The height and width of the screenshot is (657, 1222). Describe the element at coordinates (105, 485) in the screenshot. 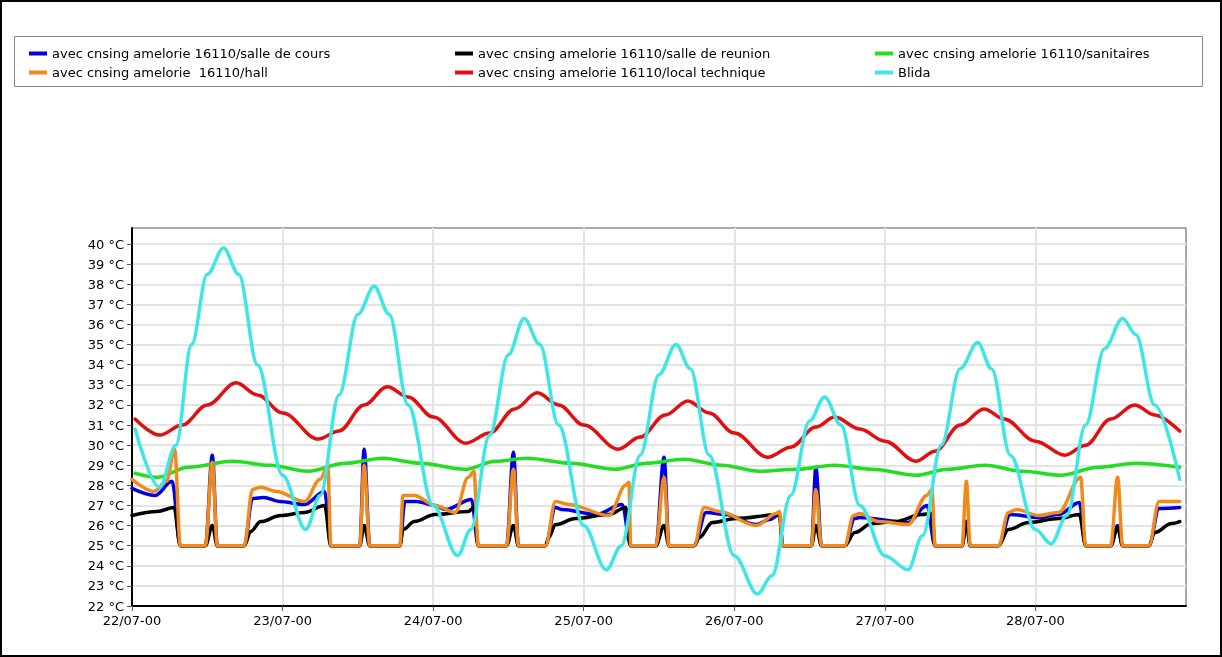

I see `y-tick-label: 28 °C` at that location.